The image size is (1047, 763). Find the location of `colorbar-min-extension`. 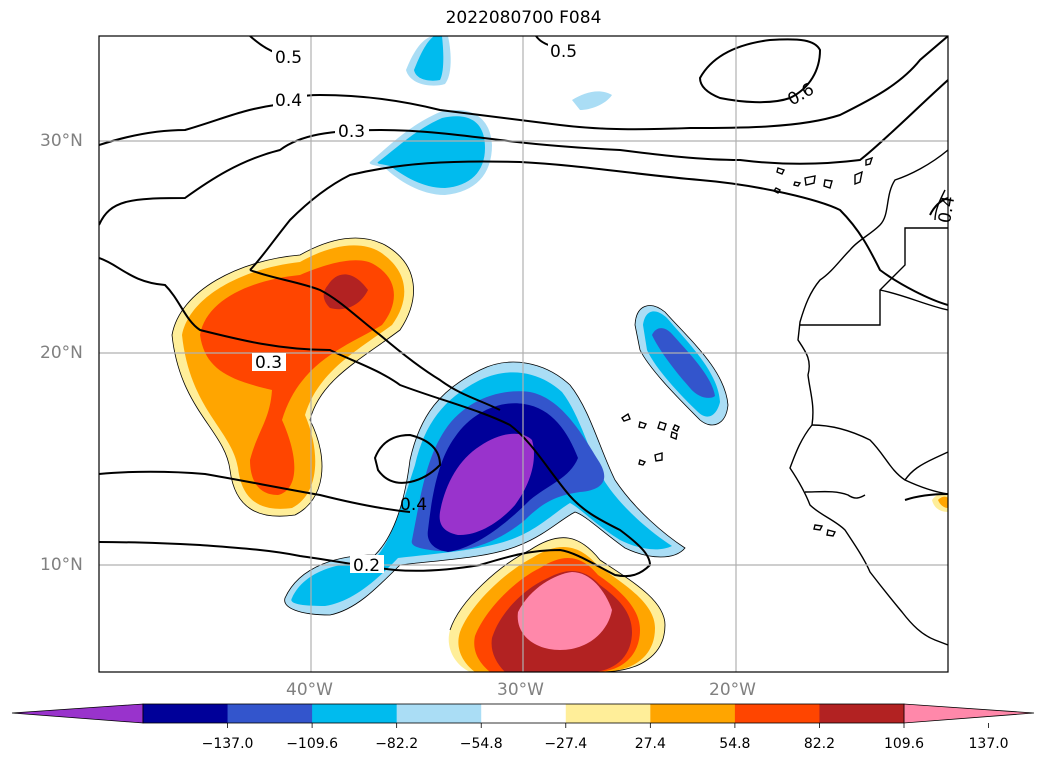

colorbar-min-extension is located at coordinates (77, 713).